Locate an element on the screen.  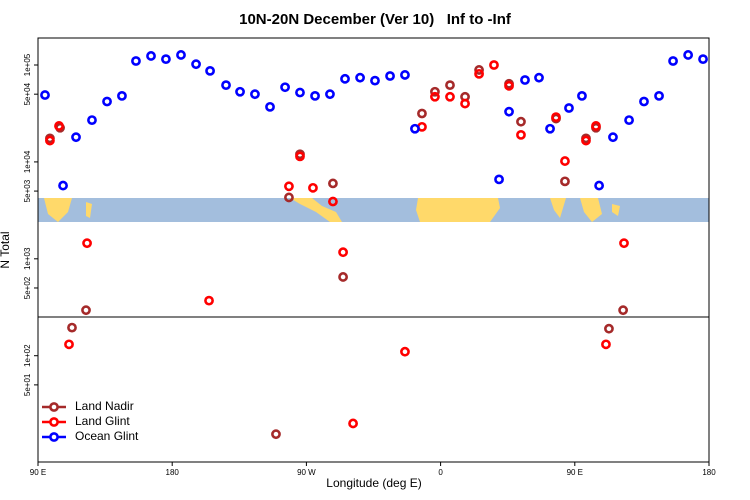
chart-title: 10N-20N December (Ver 10) Inf to -Inf is located at coordinates (375, 19).